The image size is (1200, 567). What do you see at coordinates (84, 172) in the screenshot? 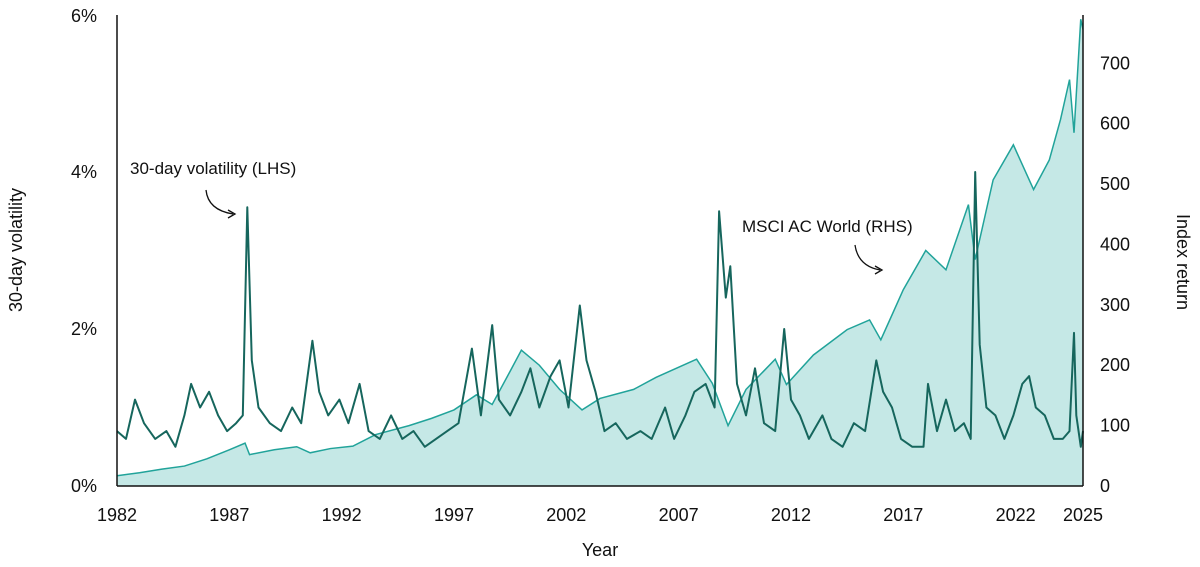
I see `y-left-tick-label: 4%` at bounding box center [84, 172].